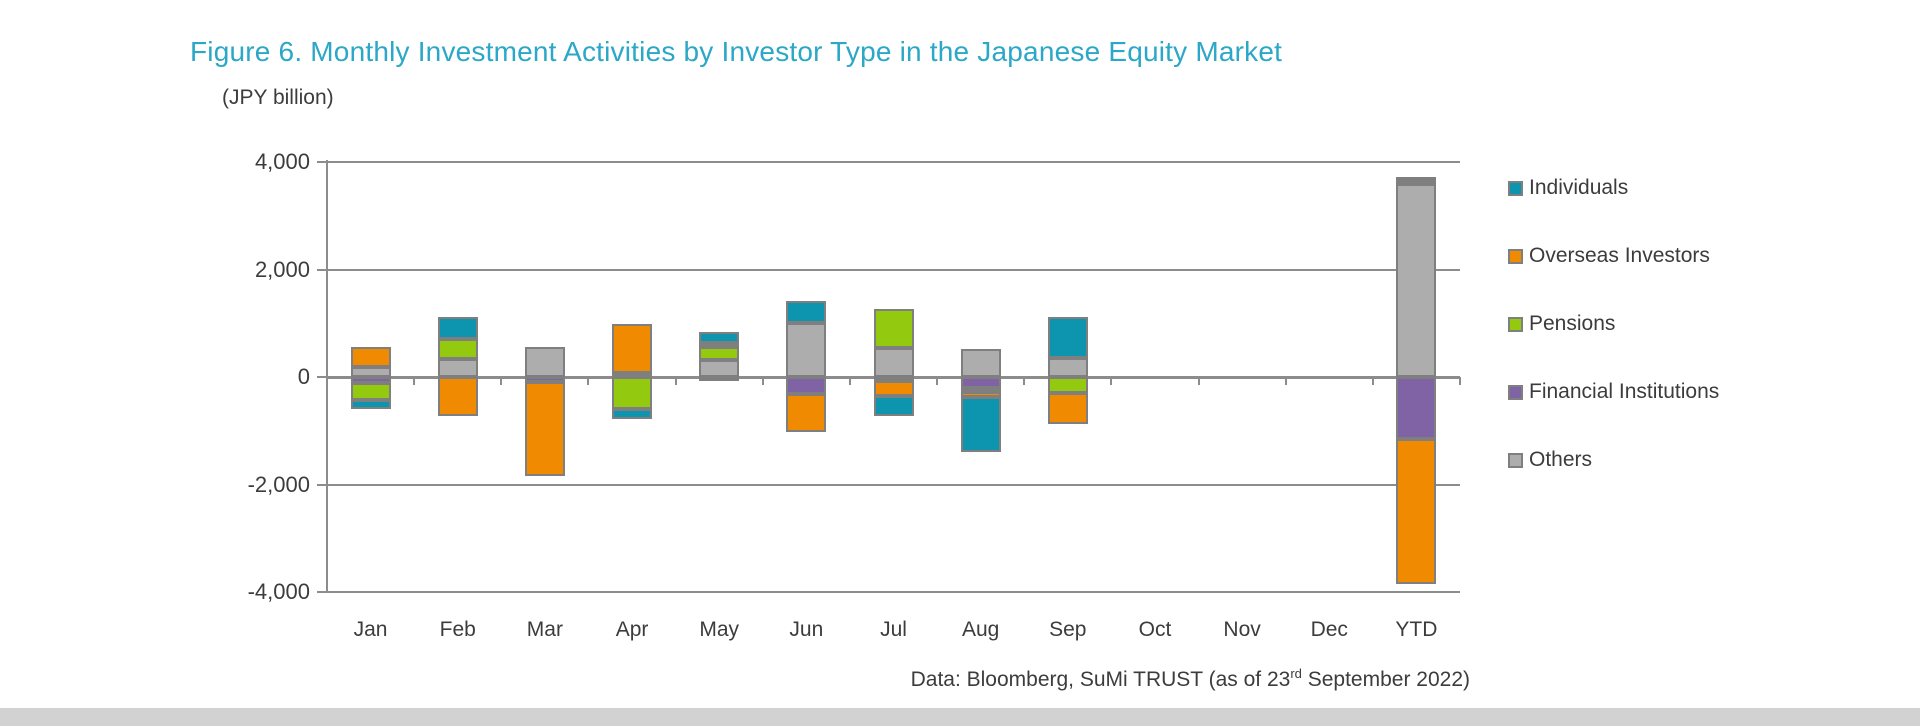  Describe the element at coordinates (632, 374) in the screenshot. I see `bar-segment-apr-others` at that location.